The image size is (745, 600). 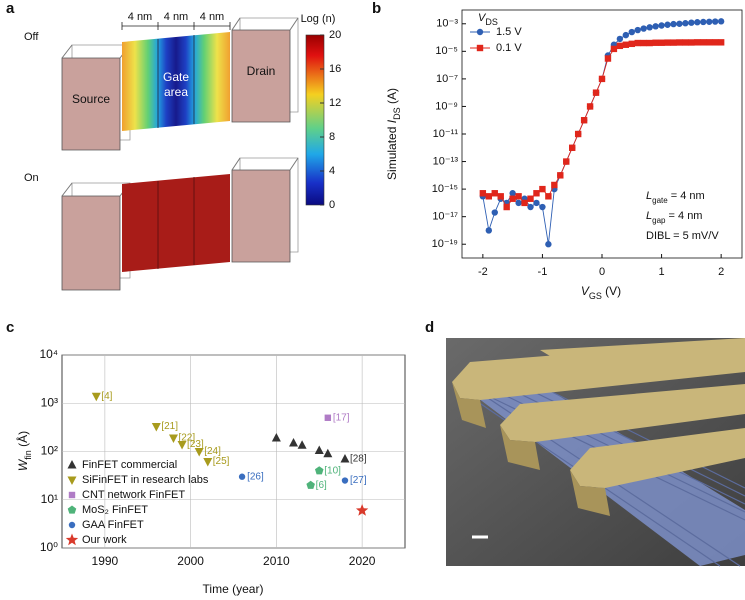 I want to click on annotation: DIBL = 5 mV/V, so click(x=682, y=236).